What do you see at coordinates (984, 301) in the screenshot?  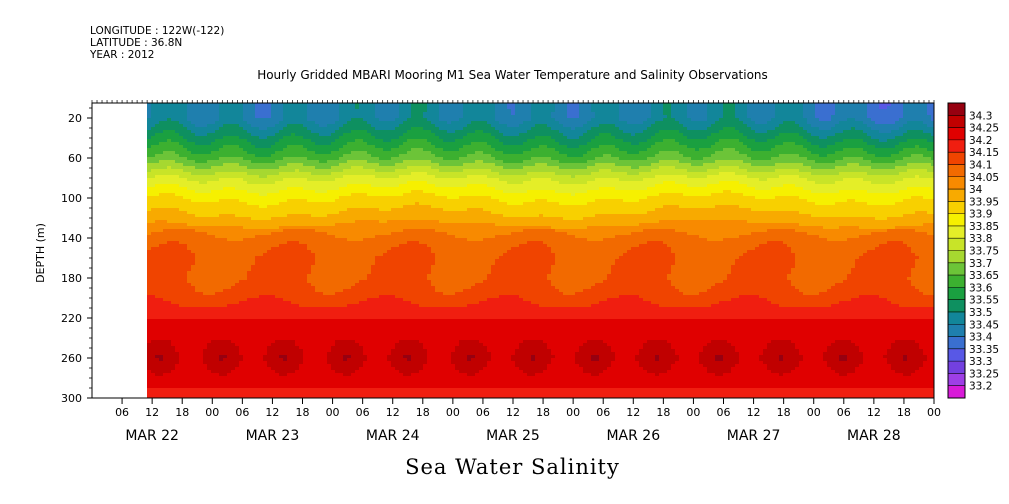 I see `colorbar-label: 33.55` at bounding box center [984, 301].